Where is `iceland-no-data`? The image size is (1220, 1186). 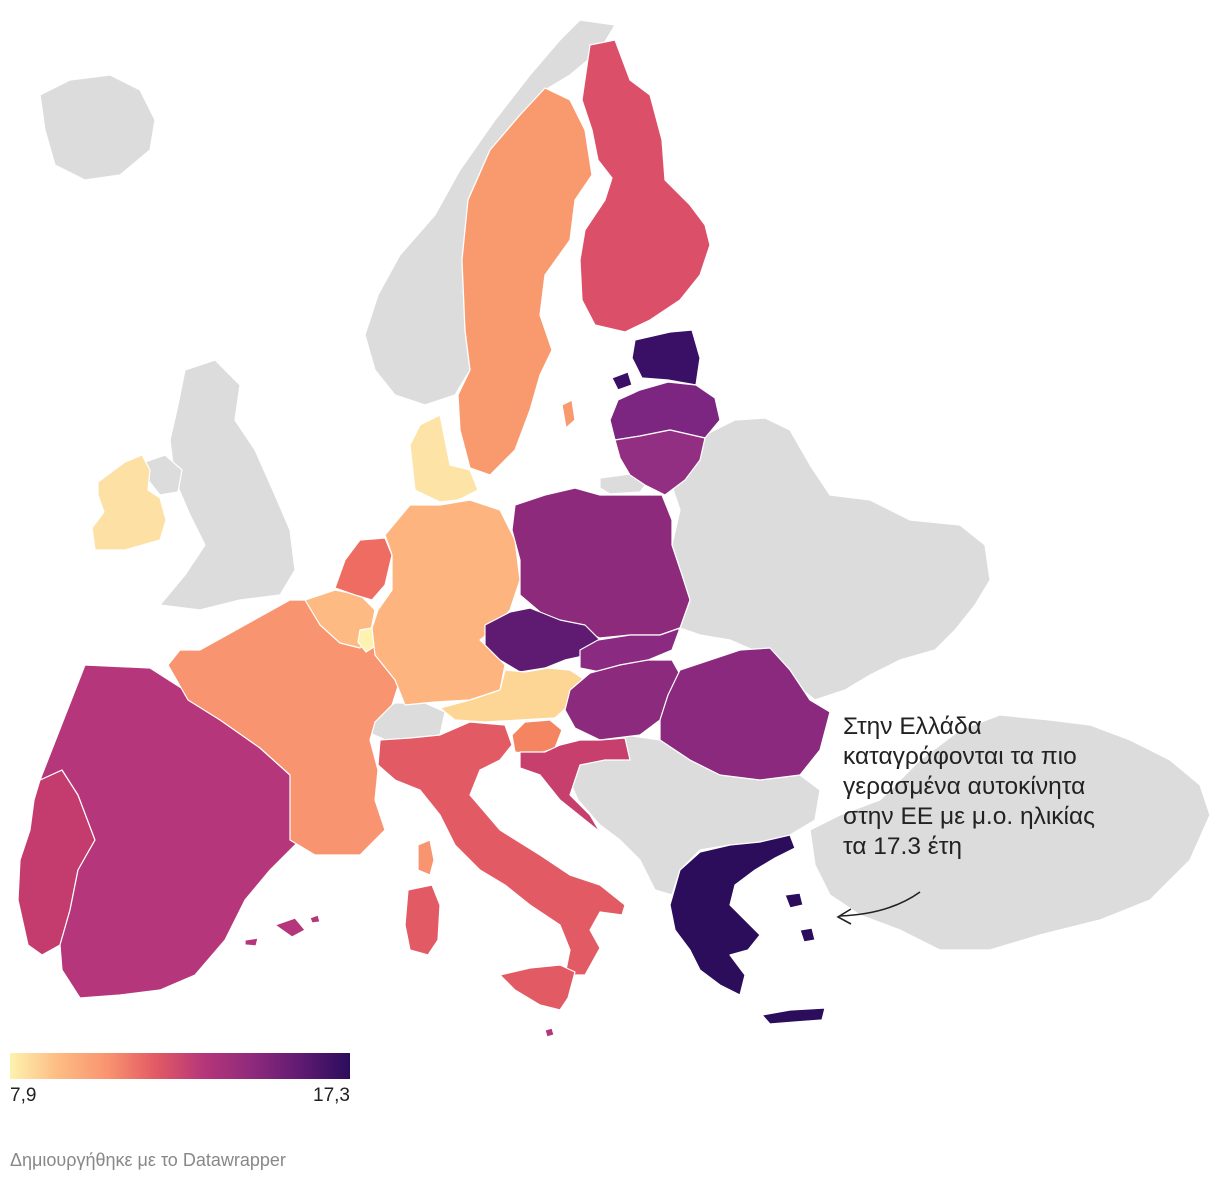
iceland-no-data is located at coordinates (97, 127).